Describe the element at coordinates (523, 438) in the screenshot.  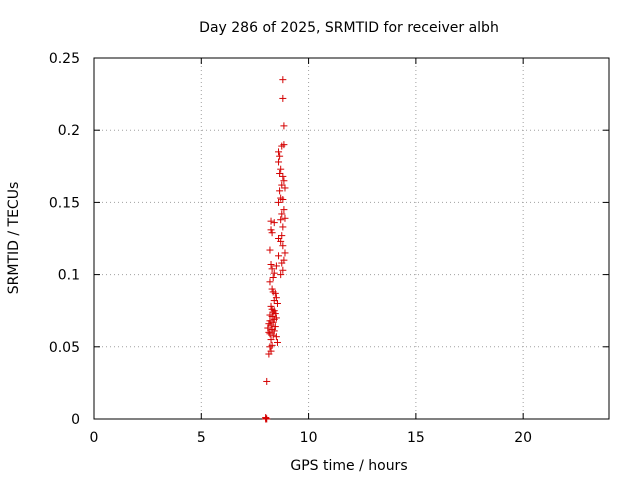
I see `x-tick-label: 20` at that location.